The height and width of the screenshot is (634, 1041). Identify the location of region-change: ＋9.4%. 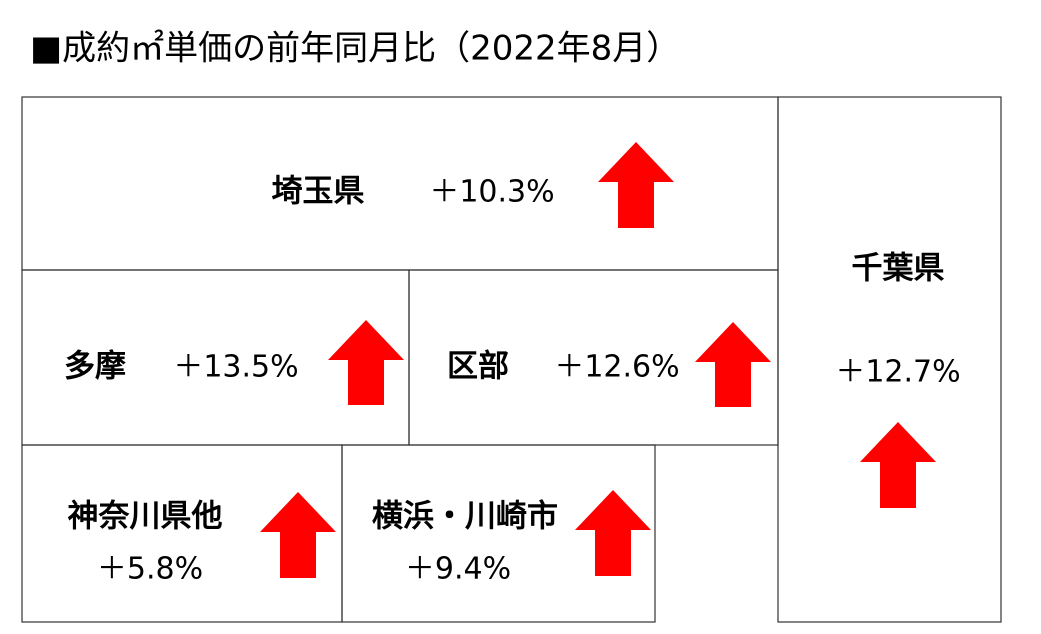
(458, 569).